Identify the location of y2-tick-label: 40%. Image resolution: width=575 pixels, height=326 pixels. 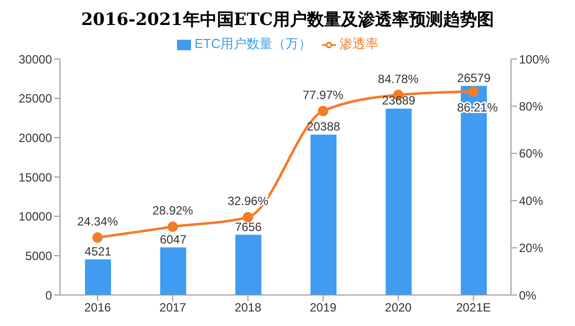
(531, 201).